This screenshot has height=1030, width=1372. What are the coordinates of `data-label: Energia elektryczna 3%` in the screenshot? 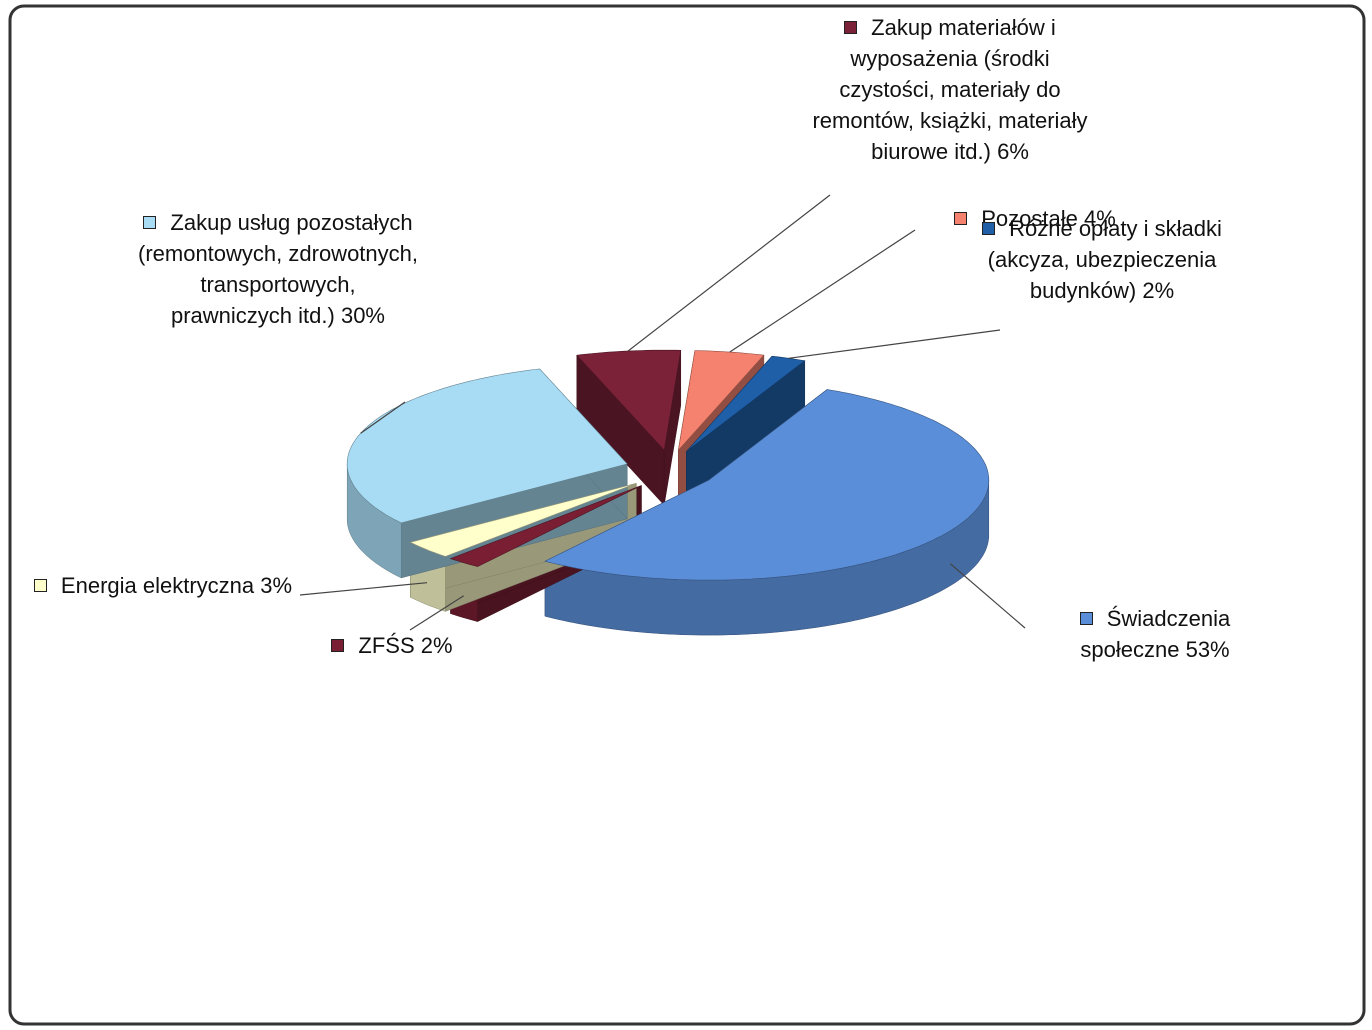 It's located at (163, 585).